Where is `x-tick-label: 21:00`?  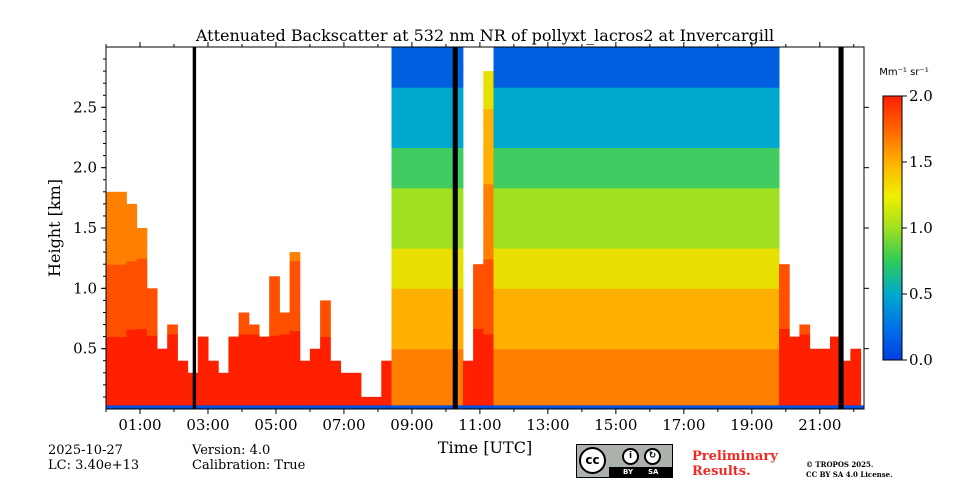 x-tick-label: 21:00 is located at coordinates (819, 425).